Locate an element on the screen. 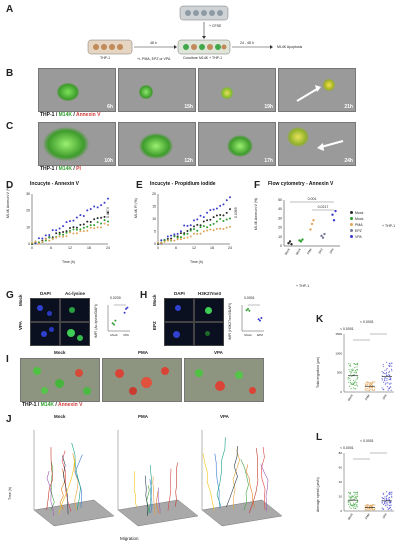  h-mock-dapi is located at coordinates (179, 310).